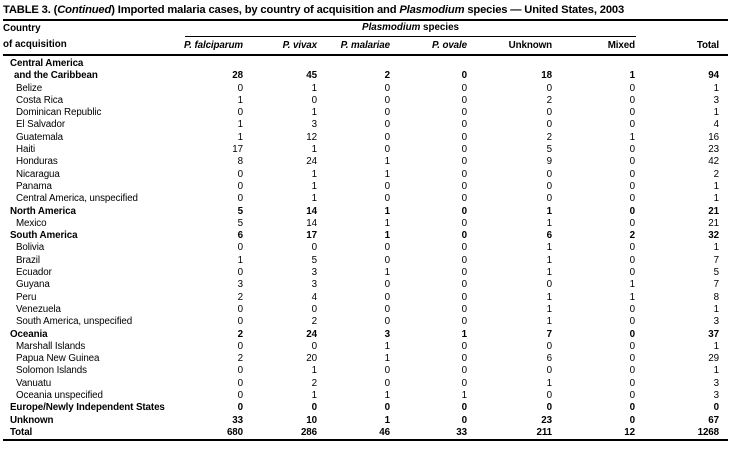  I want to click on row-label: Nicaragua, so click(38, 174).